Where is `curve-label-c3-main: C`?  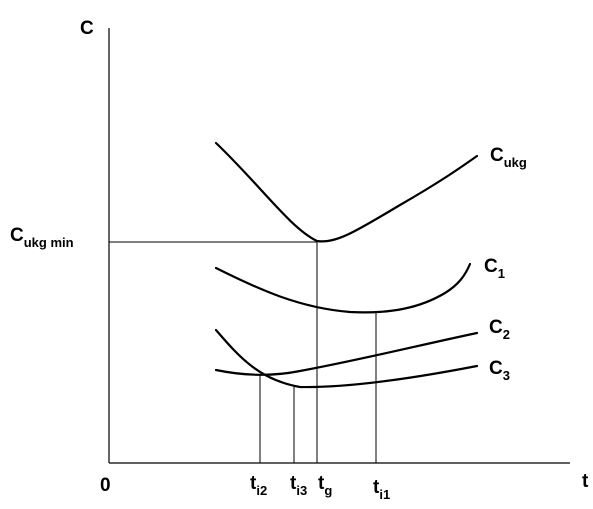 curve-label-c3-main: C is located at coordinates (496, 368).